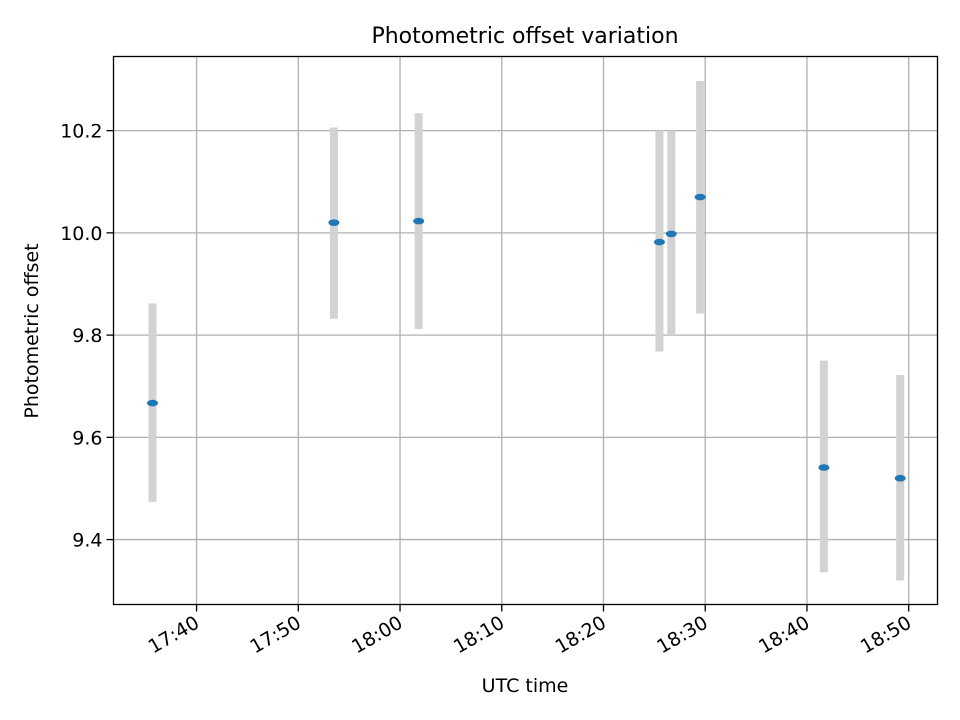 The image size is (960, 720). What do you see at coordinates (81, 132) in the screenshot?
I see `y-tick-label: 10.2` at bounding box center [81, 132].